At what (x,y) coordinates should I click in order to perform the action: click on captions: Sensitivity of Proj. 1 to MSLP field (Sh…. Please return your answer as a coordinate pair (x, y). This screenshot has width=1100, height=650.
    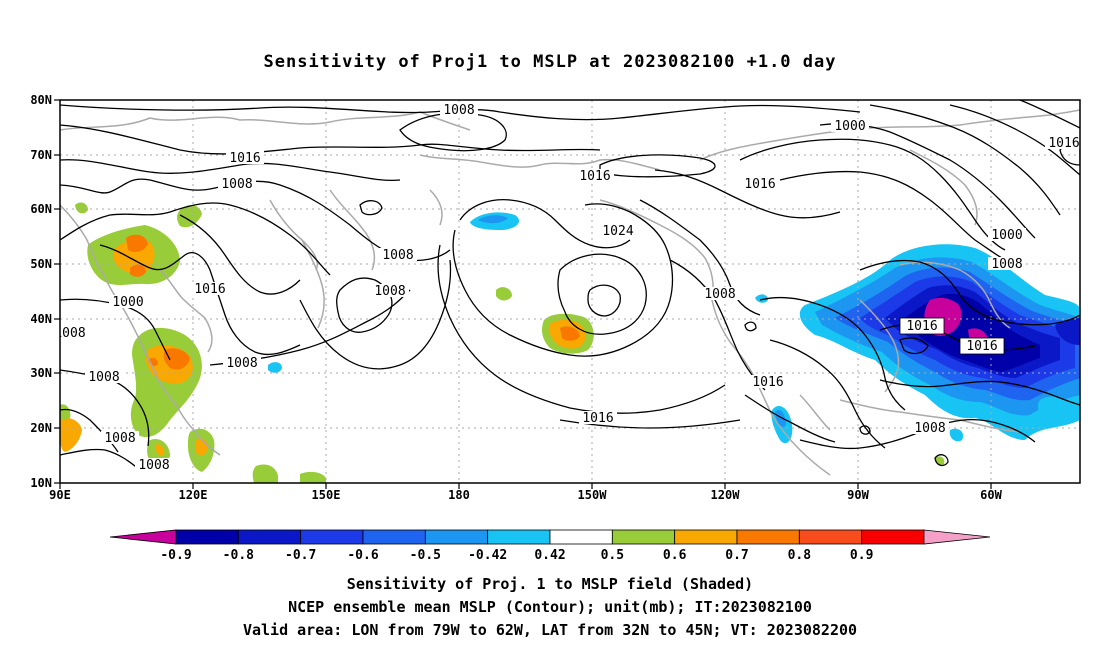
    Looking at the image, I should click on (550, 607).